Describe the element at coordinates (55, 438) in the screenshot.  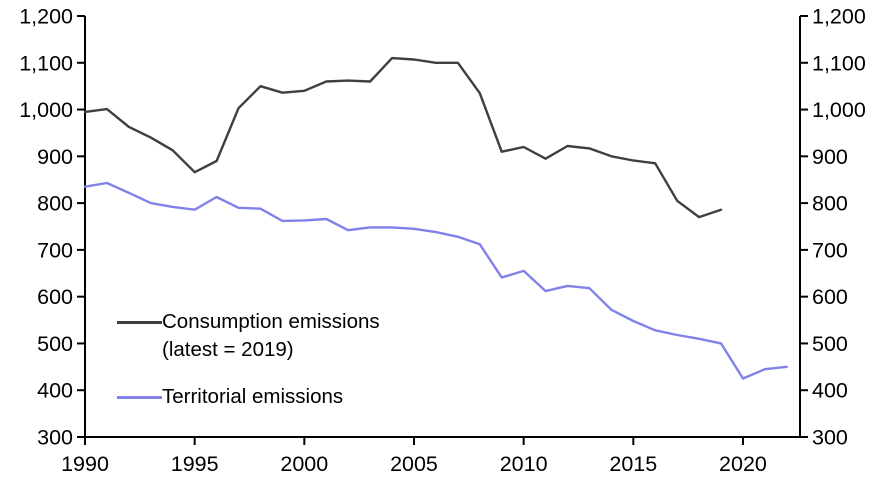
I see `y-axis-label-left: 300` at that location.